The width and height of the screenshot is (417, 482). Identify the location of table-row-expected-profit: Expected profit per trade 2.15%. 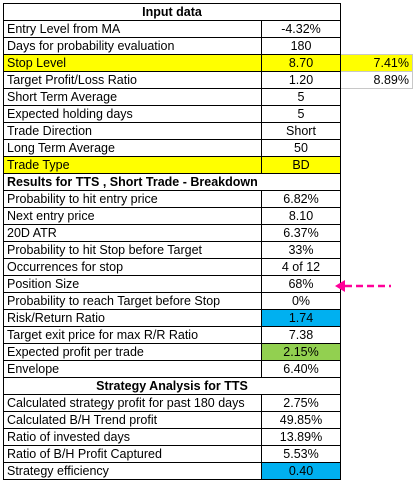
(208, 352).